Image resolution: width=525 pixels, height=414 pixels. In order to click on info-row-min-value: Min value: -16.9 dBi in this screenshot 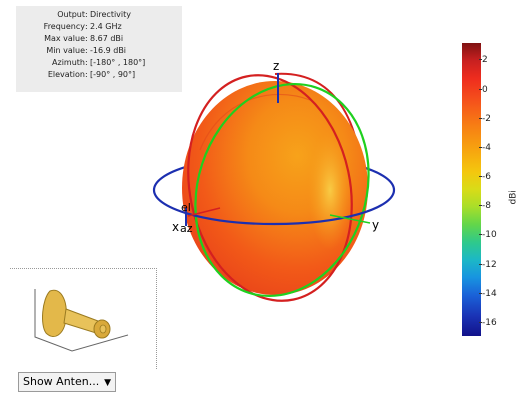, I will do `click(86, 50)`.